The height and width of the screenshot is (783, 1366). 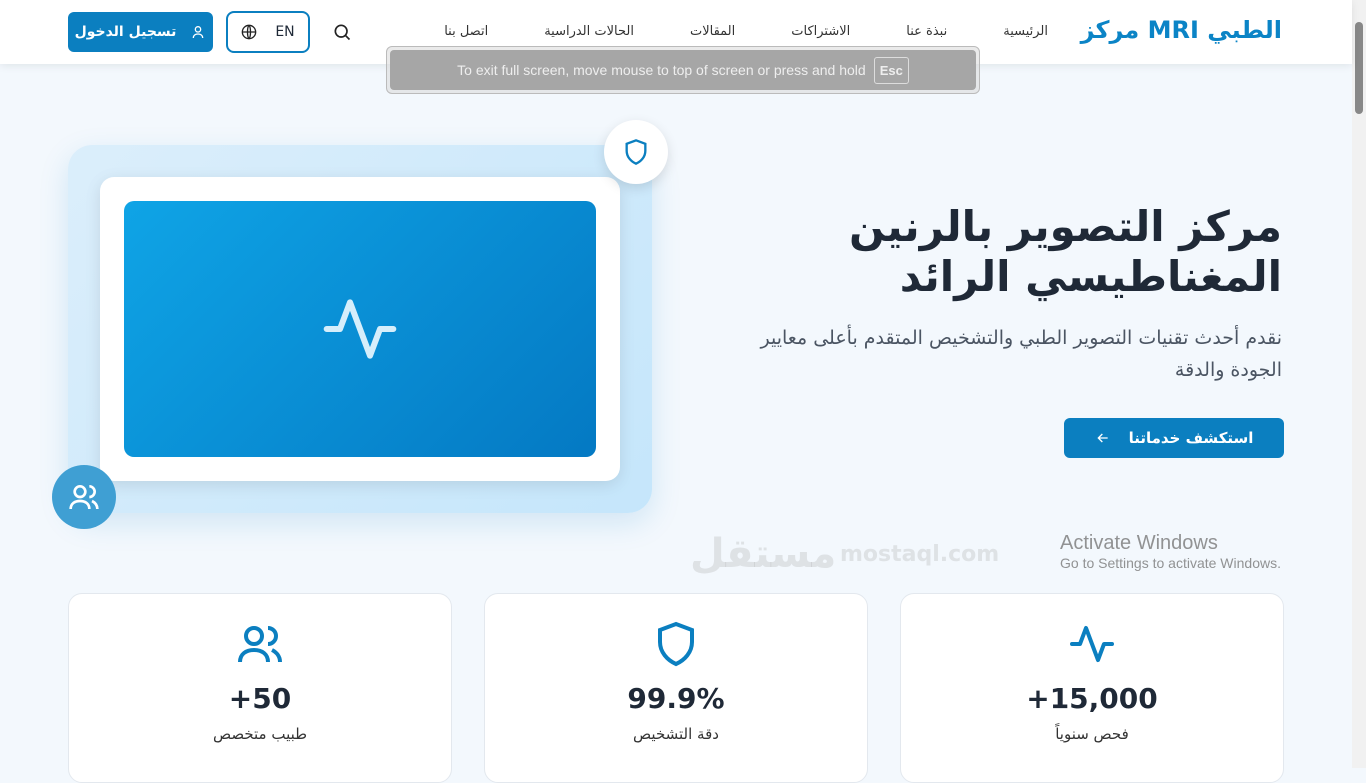 What do you see at coordinates (1359, 68) in the screenshot?
I see `scrollbar-thumb` at bounding box center [1359, 68].